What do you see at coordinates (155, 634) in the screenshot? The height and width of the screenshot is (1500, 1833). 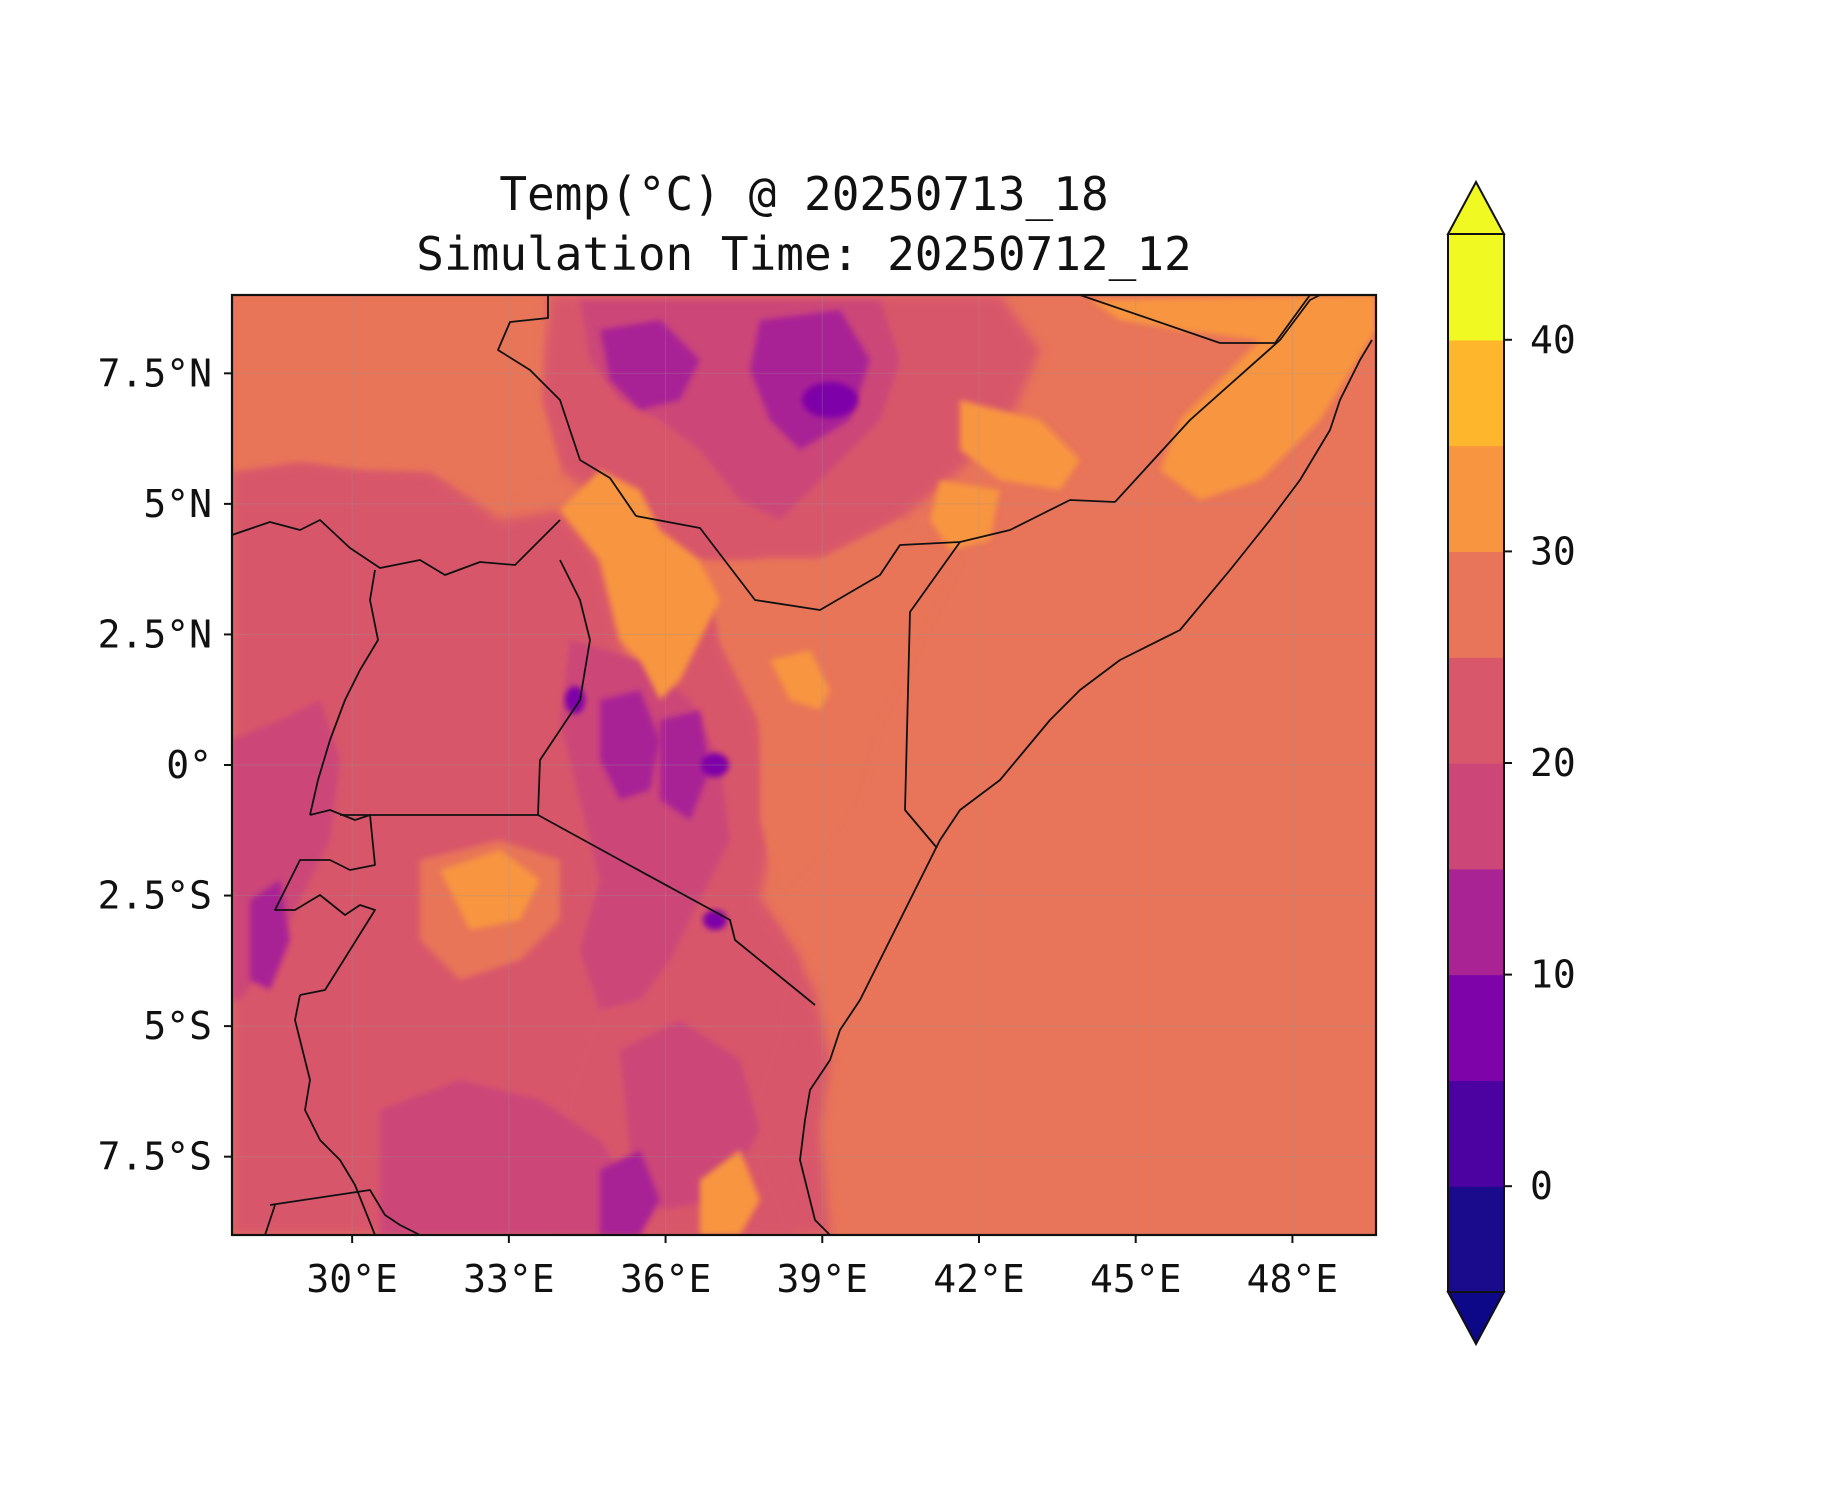 I see `lat-tick-label: 2.5°N` at bounding box center [155, 634].